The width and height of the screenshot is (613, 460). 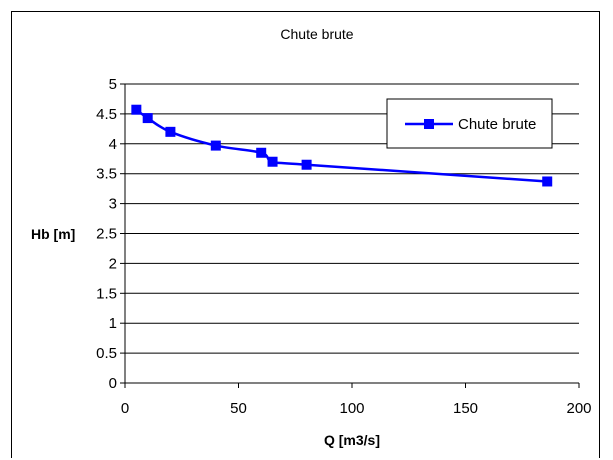 I want to click on y-tick-label: 5, so click(x=113, y=84).